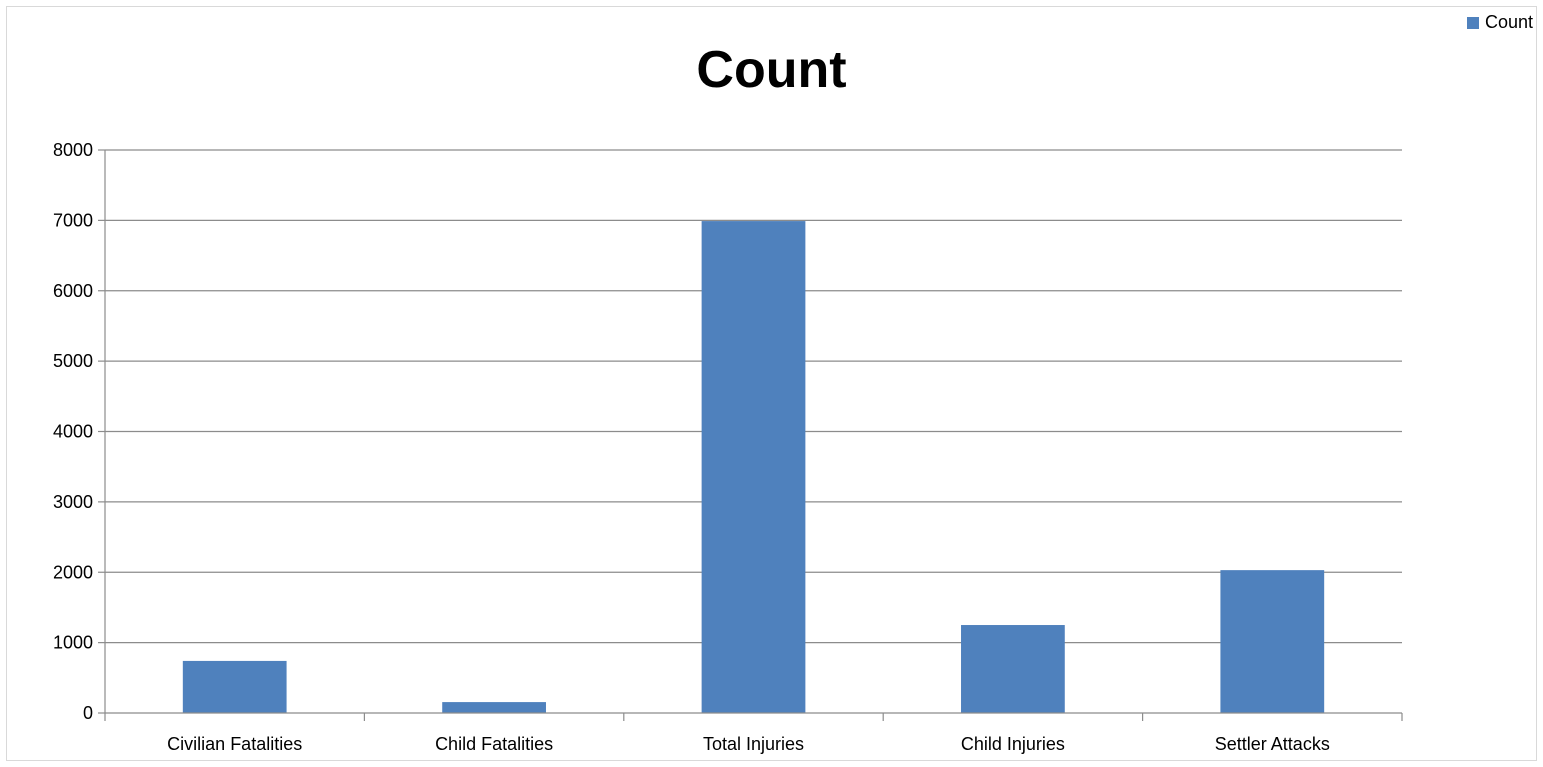 This screenshot has height=767, width=1543. Describe the element at coordinates (88, 713) in the screenshot. I see `y-tick-label: 0` at that location.